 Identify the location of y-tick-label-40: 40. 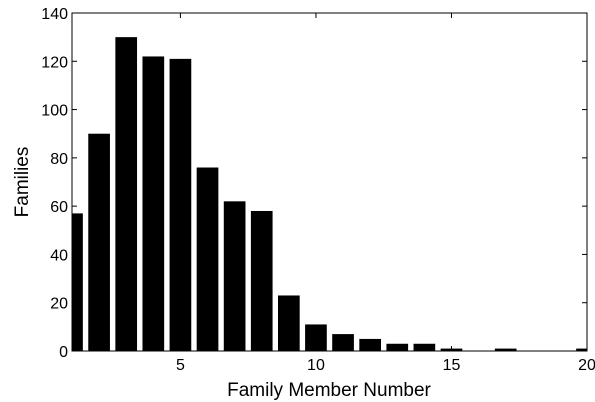
(59, 255).